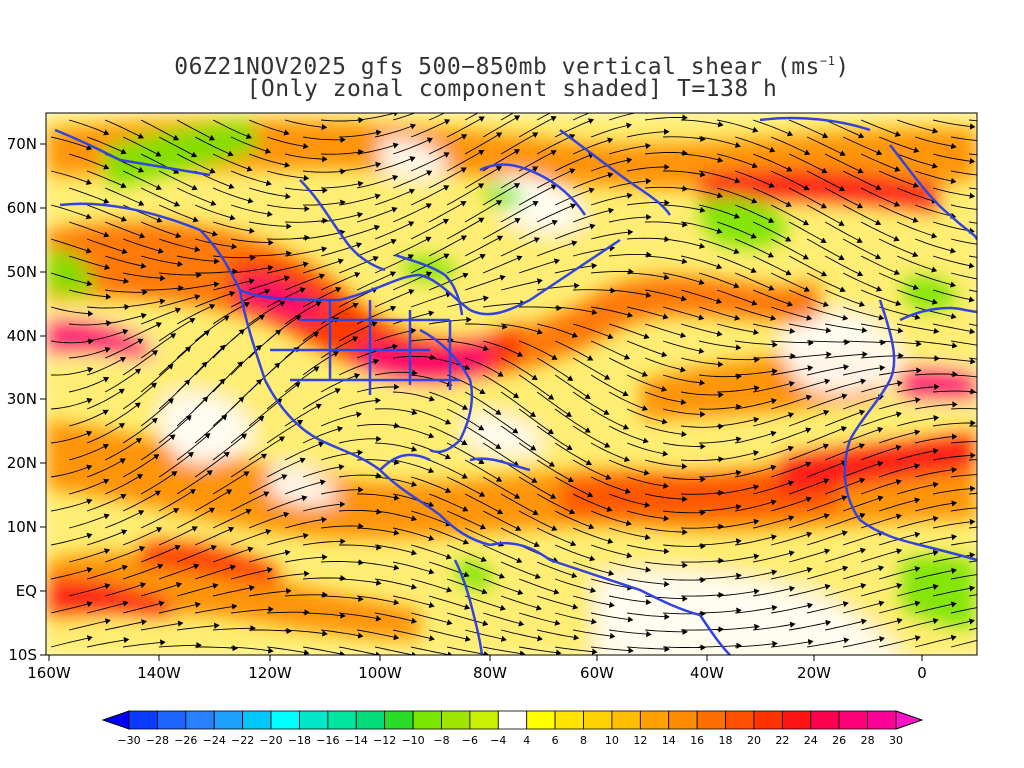 Image resolution: width=1024 pixels, height=768 pixels. I want to click on colorbar-label: −26, so click(185, 740).